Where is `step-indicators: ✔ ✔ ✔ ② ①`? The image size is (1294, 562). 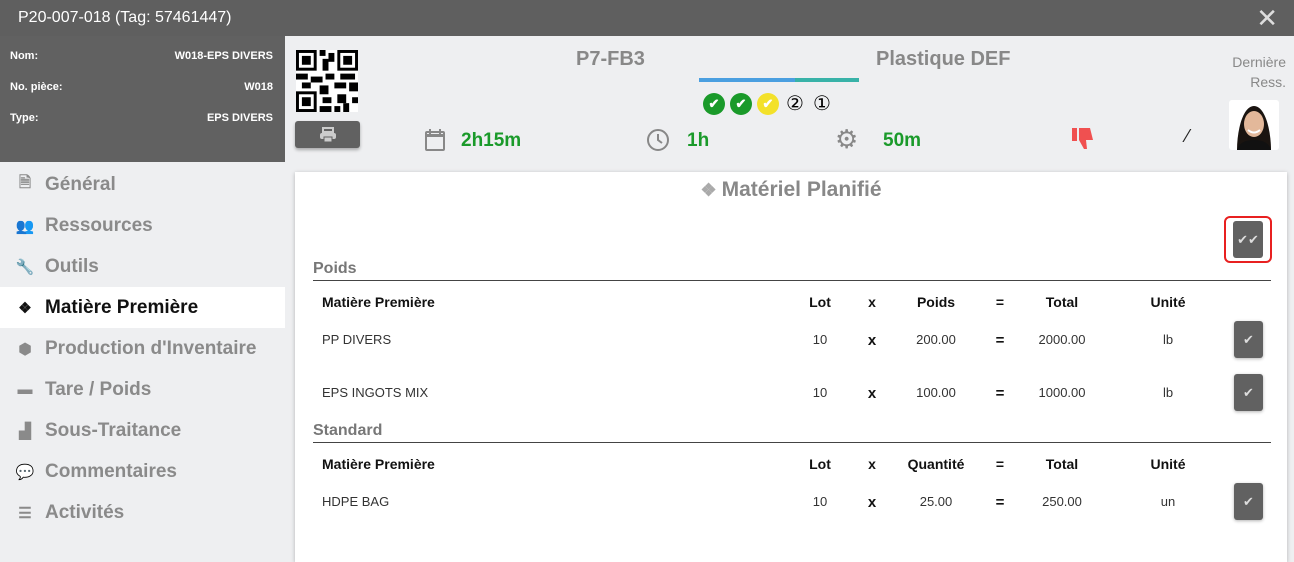
step-indicators: ✔ ✔ ✔ ② ① is located at coordinates (770, 104).